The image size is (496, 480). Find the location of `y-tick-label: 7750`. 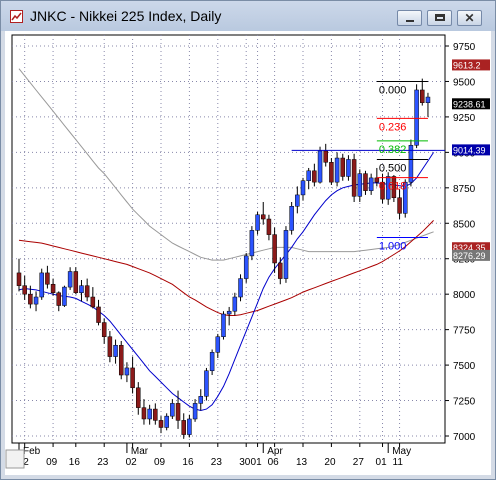

y-tick-label: 7750 is located at coordinates (464, 331).